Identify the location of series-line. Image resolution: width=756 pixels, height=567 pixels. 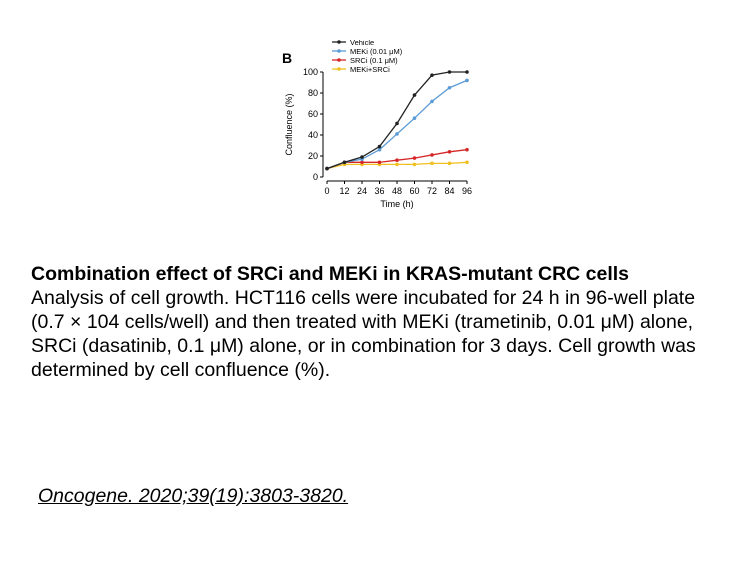
(396, 120).